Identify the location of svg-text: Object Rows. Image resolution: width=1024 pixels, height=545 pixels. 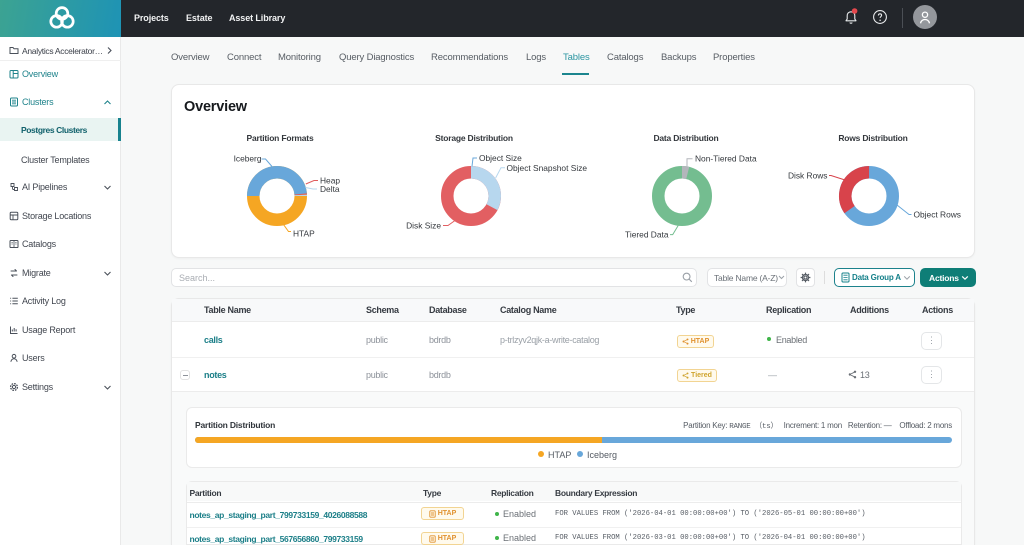
(937, 215).